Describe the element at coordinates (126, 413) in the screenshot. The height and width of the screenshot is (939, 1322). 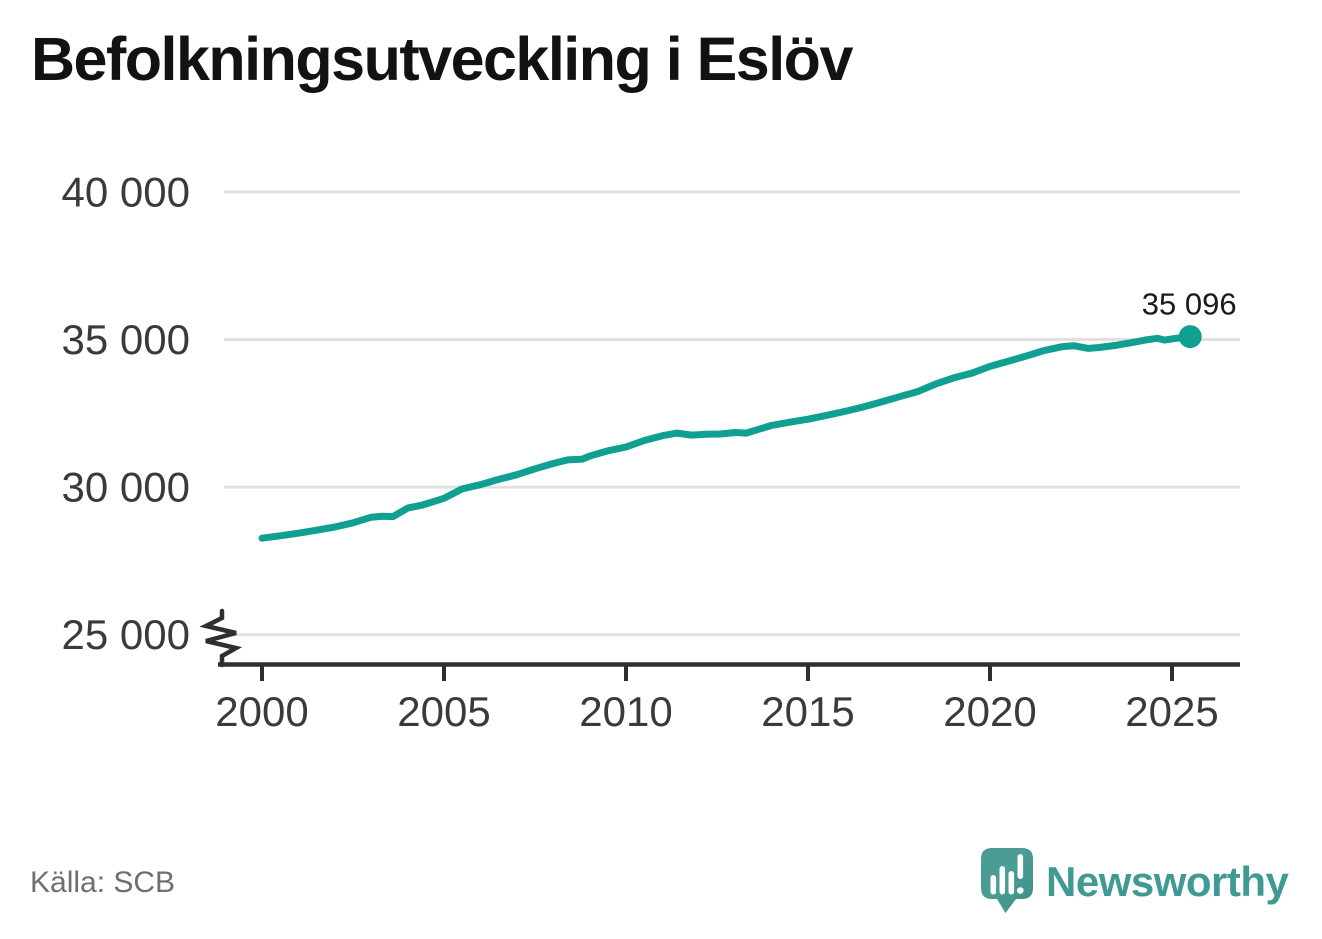
I see `y-axis-labels: 25 000 30 000 35 000 40 000` at that location.